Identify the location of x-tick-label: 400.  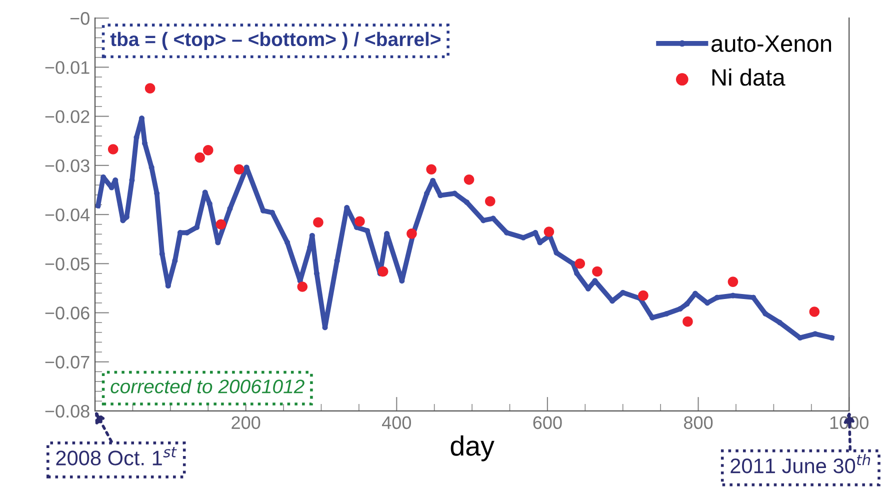
(396, 423).